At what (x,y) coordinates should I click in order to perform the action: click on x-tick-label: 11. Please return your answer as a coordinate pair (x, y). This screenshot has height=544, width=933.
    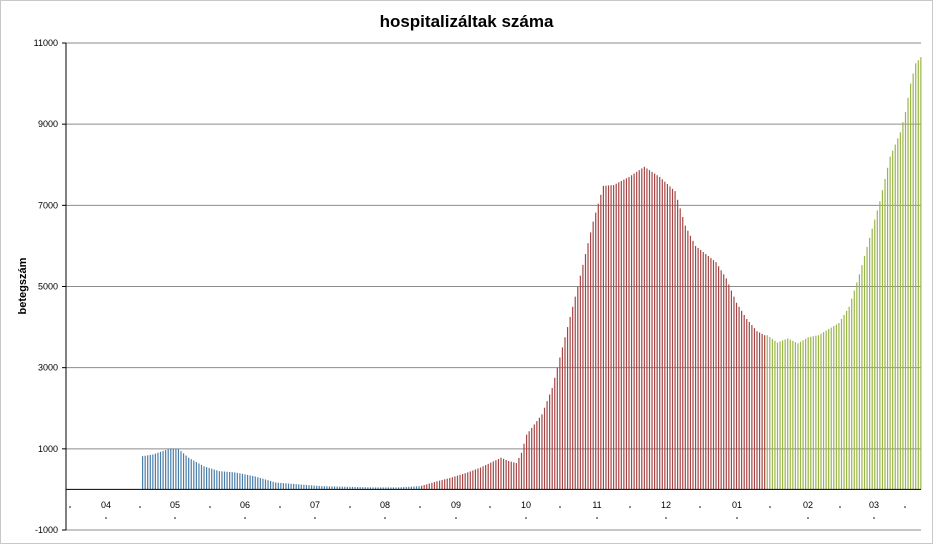
    Looking at the image, I should click on (596, 505).